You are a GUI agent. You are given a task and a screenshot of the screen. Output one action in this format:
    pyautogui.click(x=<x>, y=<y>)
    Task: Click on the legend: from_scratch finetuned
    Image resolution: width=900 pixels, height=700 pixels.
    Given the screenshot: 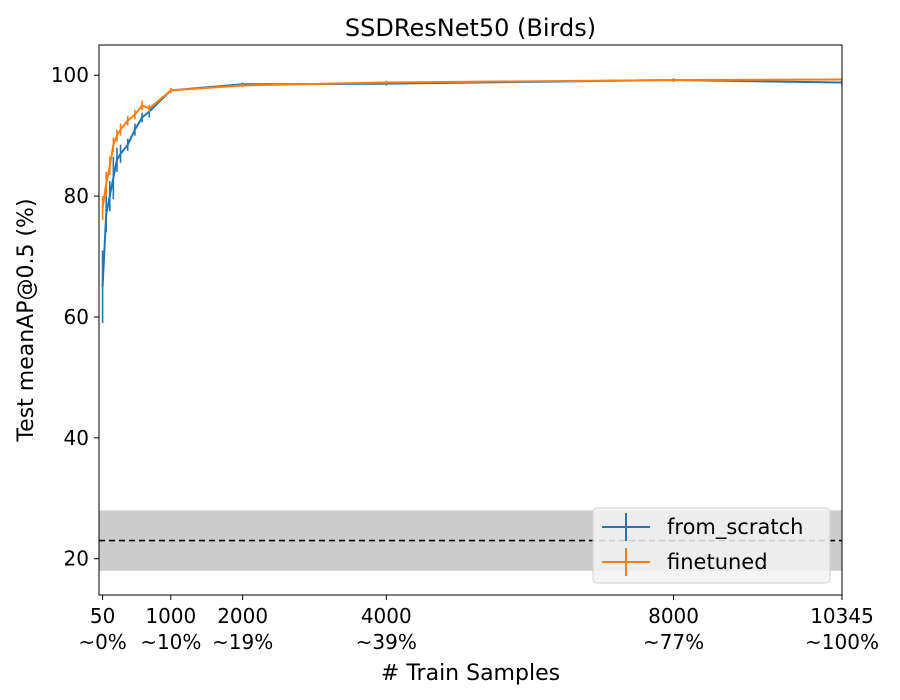 What is the action you would take?
    pyautogui.click(x=711, y=545)
    